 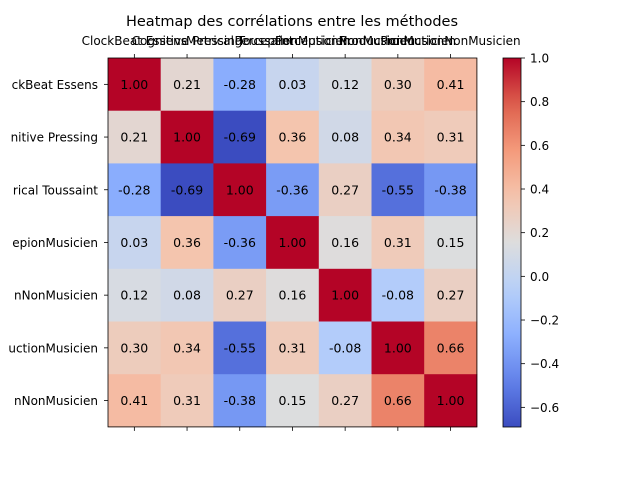 What do you see at coordinates (53, 348) in the screenshot?
I see `y-tick-label: uctionMusicien` at bounding box center [53, 348].